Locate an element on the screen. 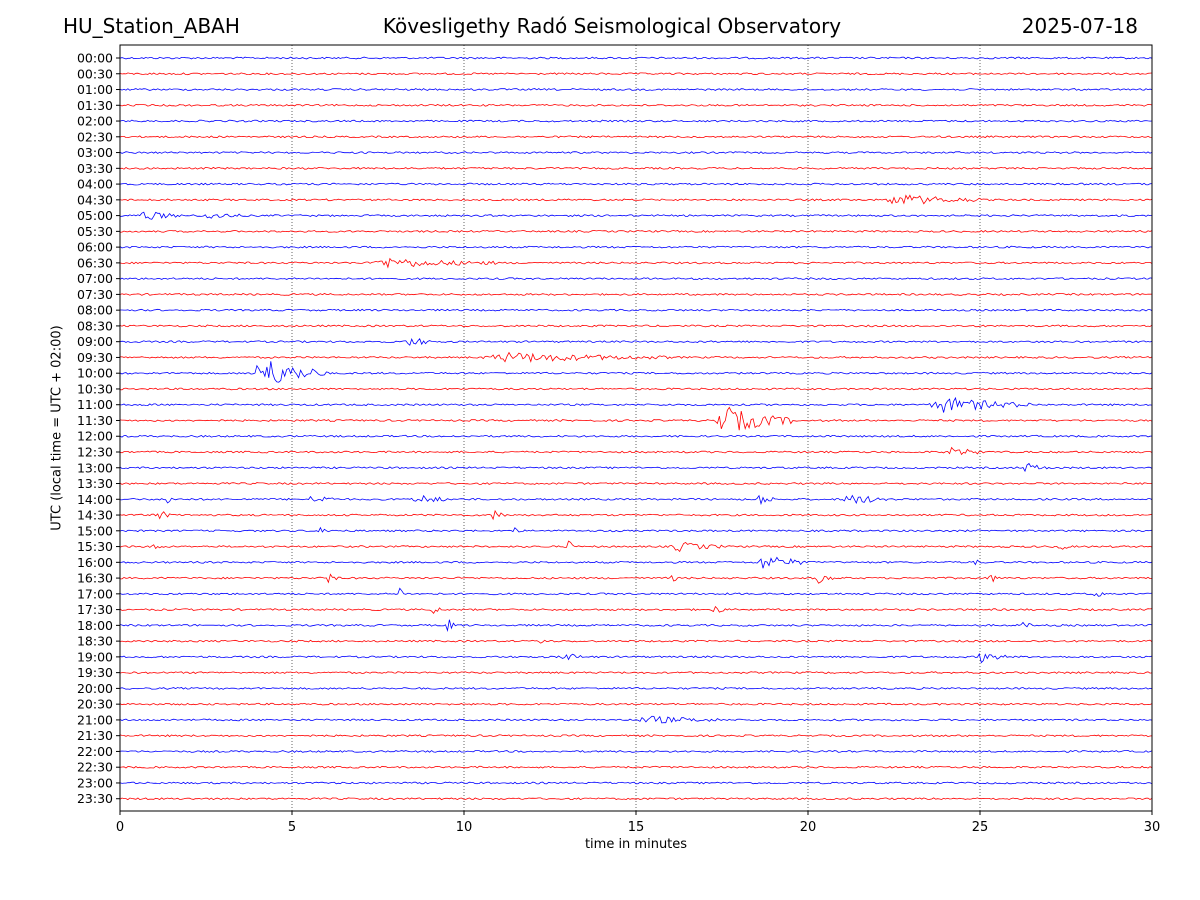 The height and width of the screenshot is (900, 1200). y-tick-label: 10:00 is located at coordinates (95, 373).